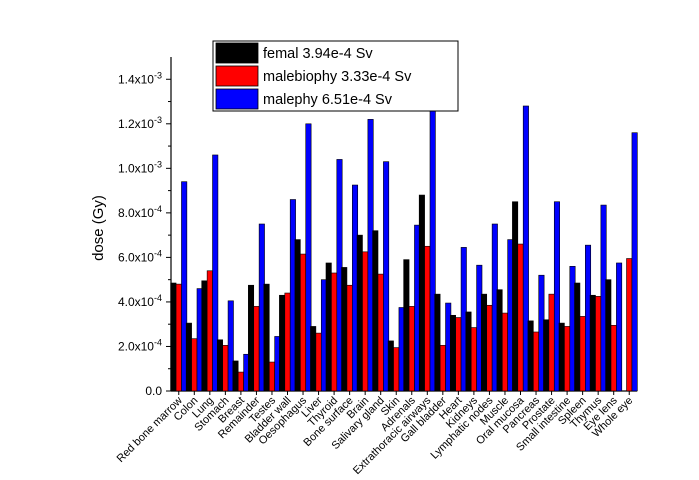 Image resolution: width=699 pixels, height=480 pixels. Describe the element at coordinates (318, 54) in the screenshot. I see `legend-label: femal 3.94e-4 Sv` at that location.